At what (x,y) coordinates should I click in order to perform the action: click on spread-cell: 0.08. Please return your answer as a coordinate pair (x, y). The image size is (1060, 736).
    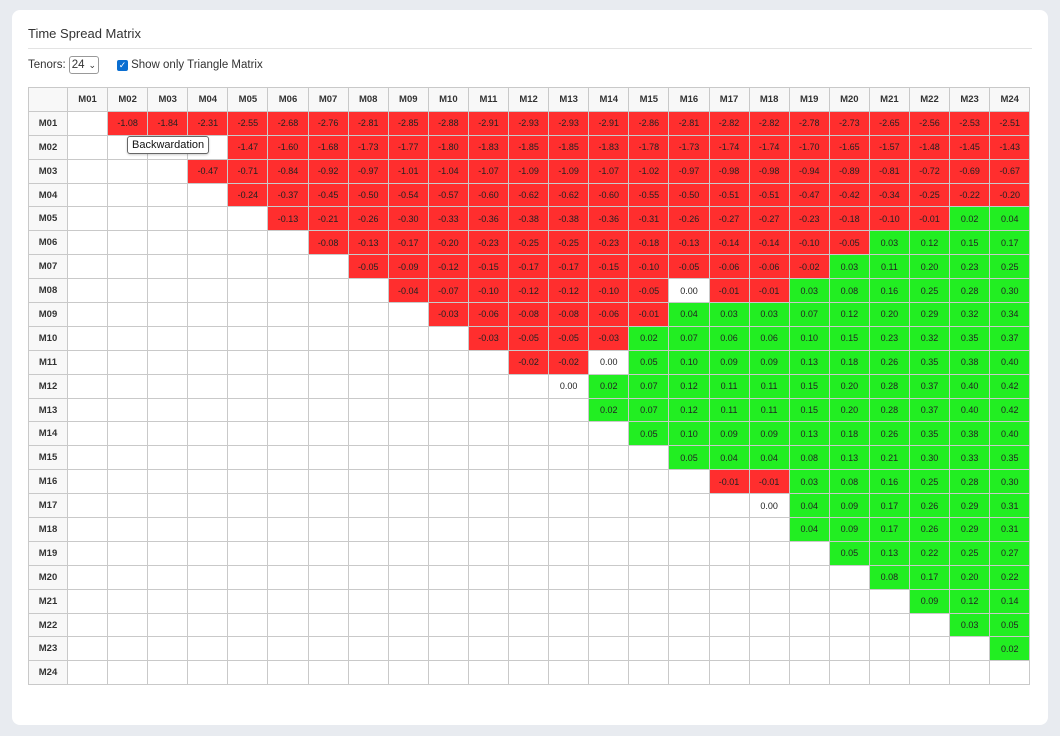
    Looking at the image, I should click on (809, 458).